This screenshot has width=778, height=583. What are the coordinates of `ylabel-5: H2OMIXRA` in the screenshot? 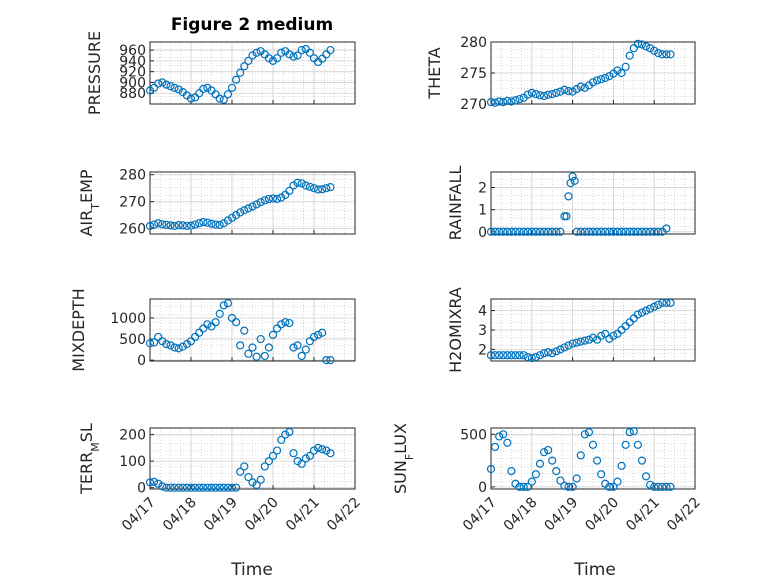 It's located at (455, 330).